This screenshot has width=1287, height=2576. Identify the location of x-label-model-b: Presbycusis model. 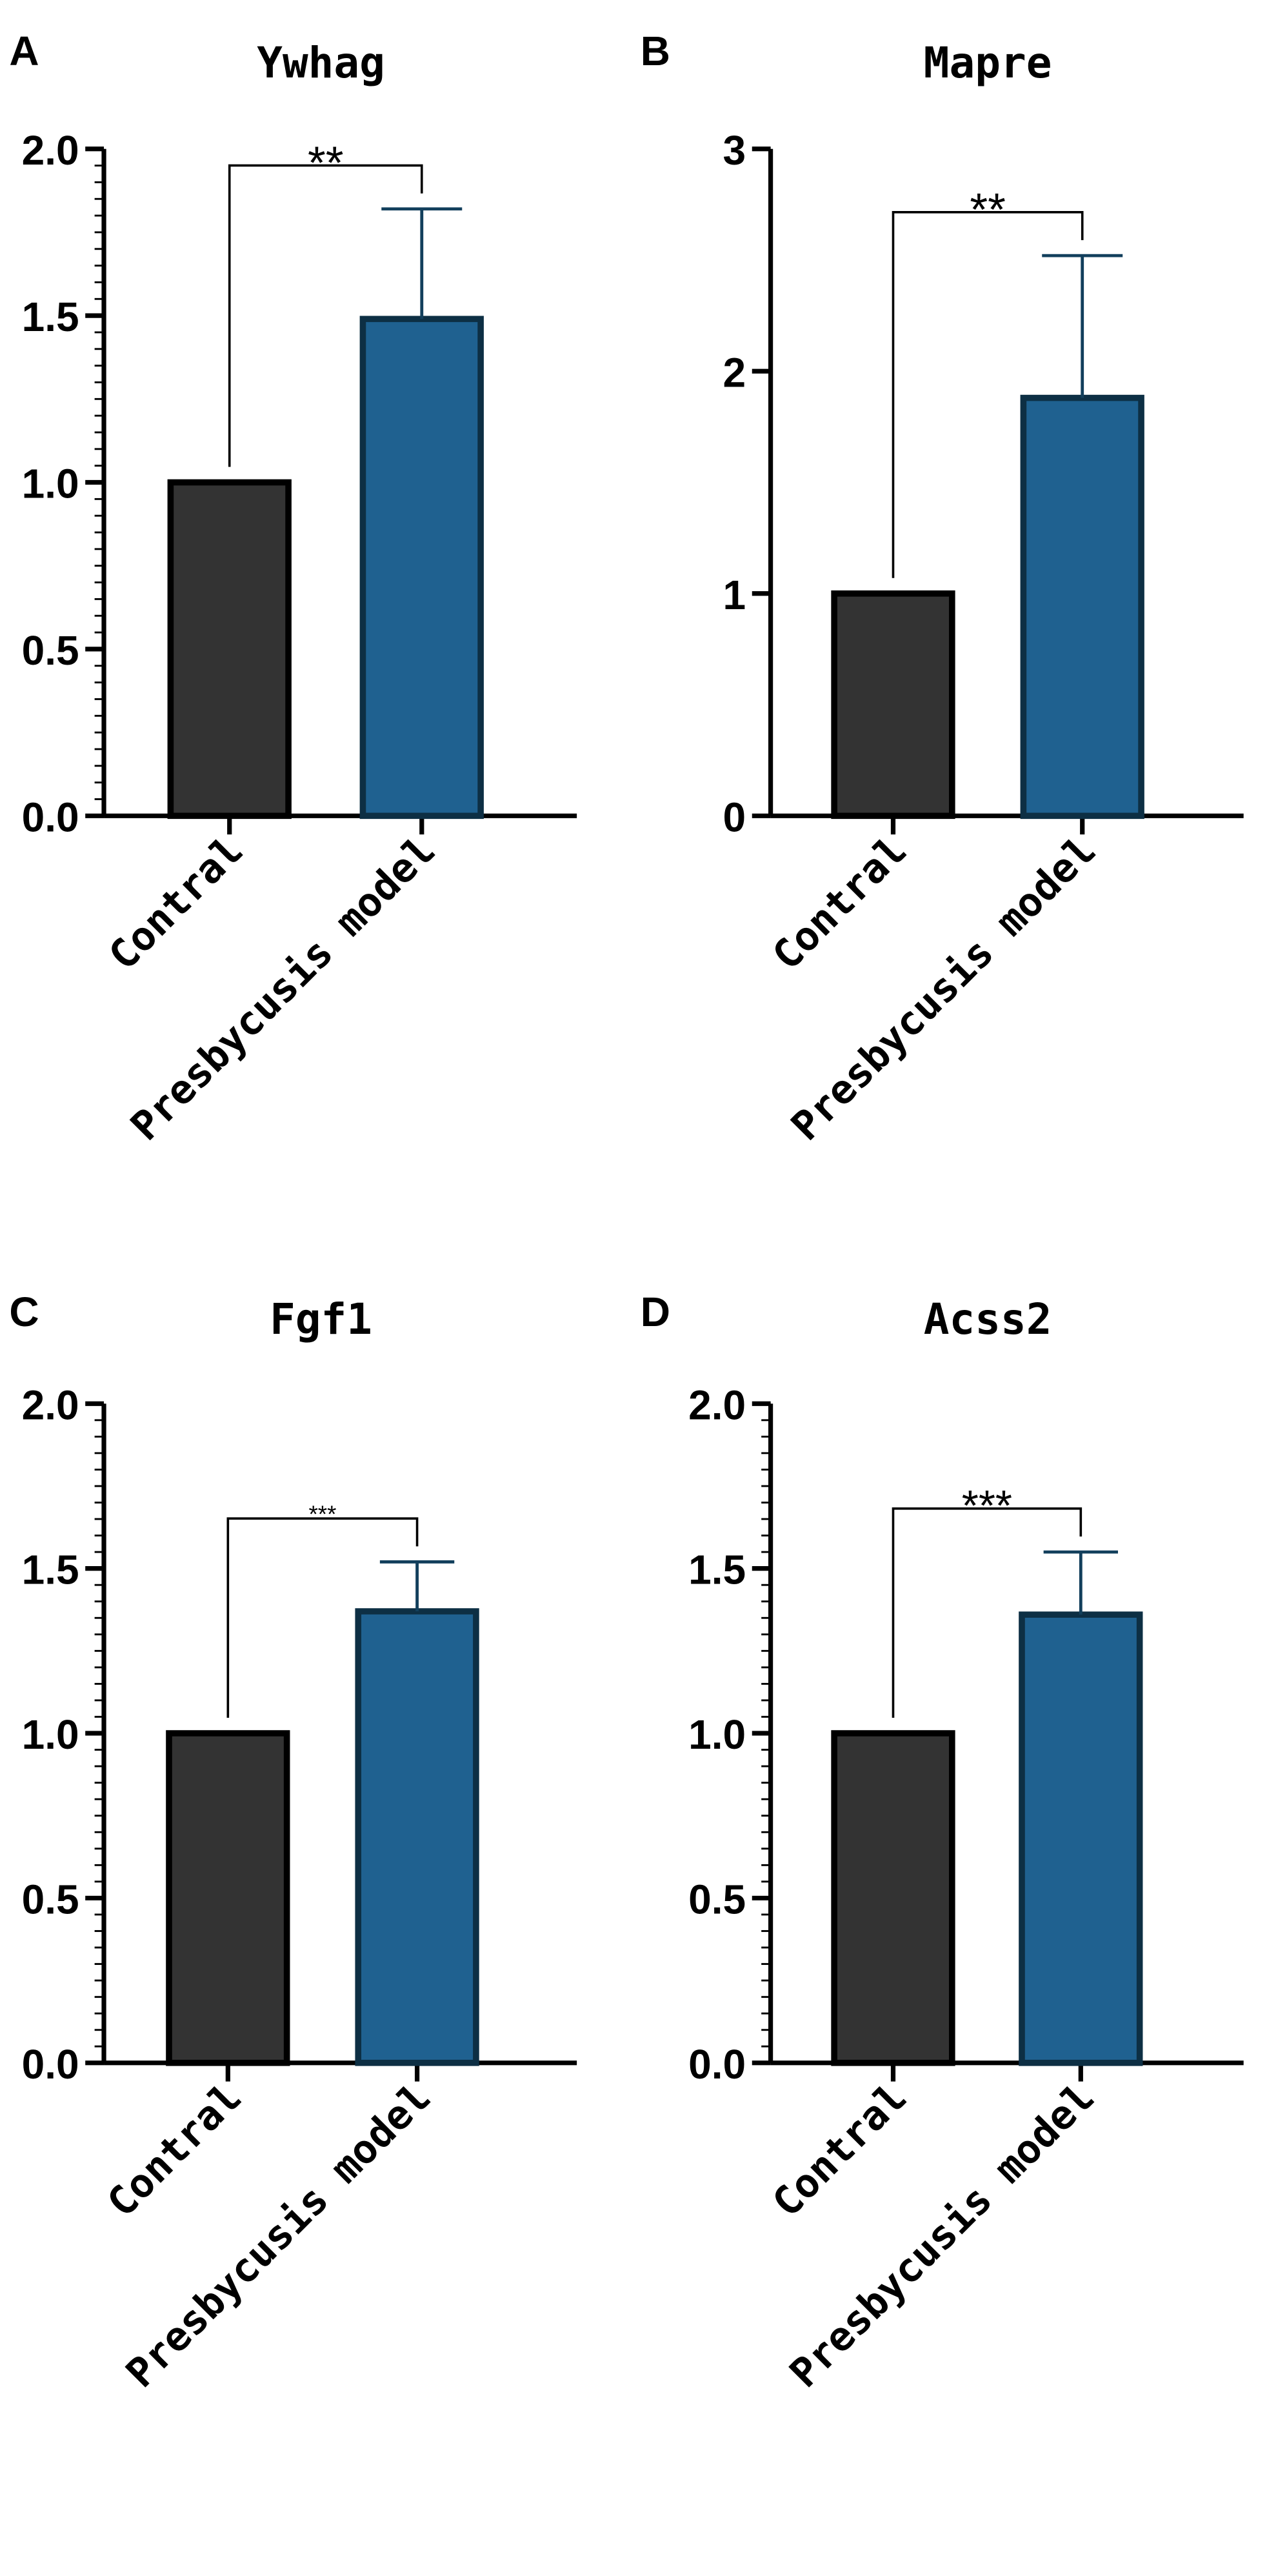
(943, 988).